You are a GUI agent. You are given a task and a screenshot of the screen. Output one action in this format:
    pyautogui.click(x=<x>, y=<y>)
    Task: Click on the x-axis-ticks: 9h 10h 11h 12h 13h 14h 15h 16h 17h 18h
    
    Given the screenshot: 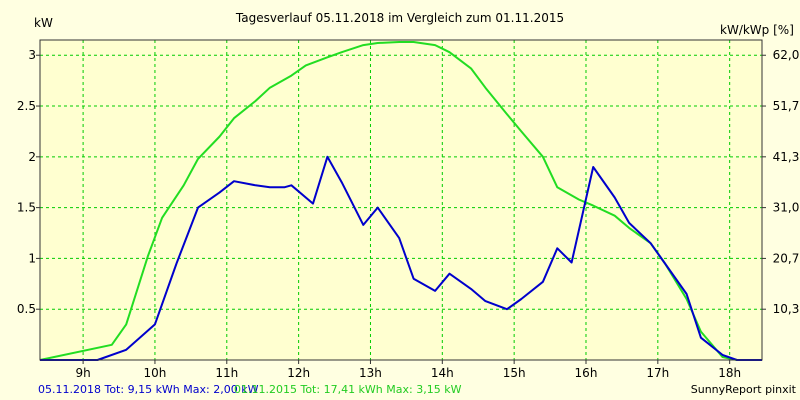 What is the action you would take?
    pyautogui.click(x=408, y=370)
    